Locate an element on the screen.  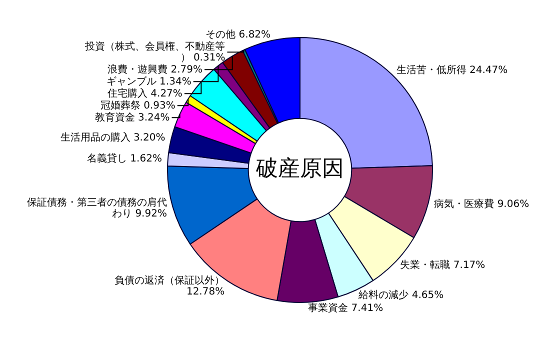
slice-label: 浪費・遊興費 2.79% is located at coordinates (155, 69).